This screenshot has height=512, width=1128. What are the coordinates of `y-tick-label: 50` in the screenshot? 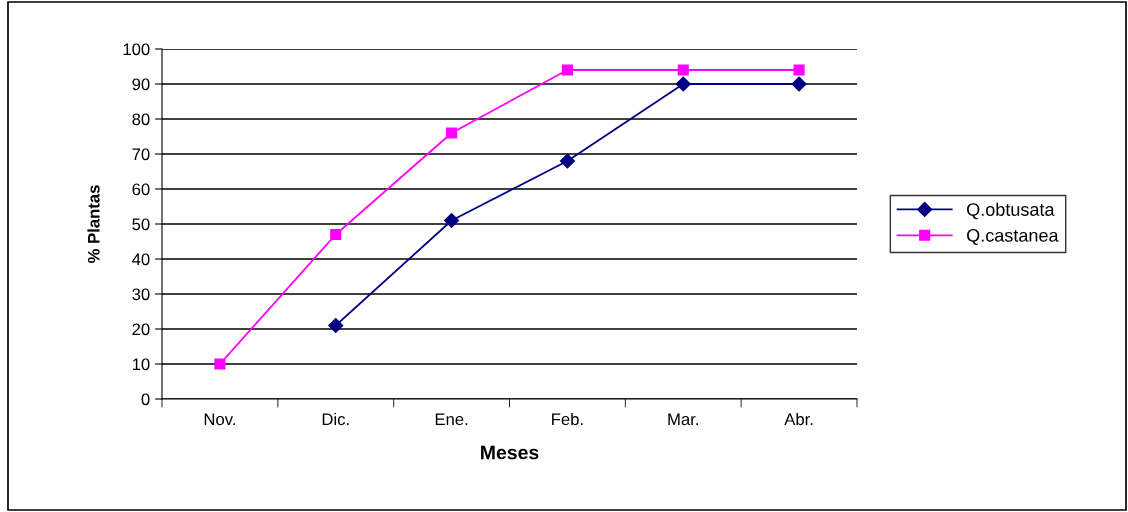 It's located at (141, 224).